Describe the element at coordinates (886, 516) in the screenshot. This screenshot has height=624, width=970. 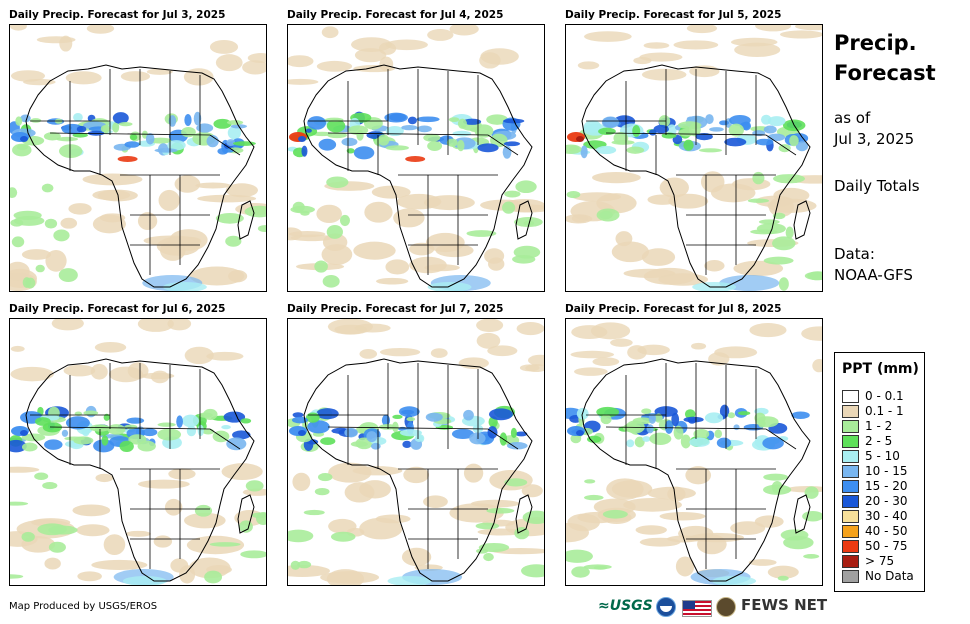
I see `legend-label: 30 - 40` at that location.